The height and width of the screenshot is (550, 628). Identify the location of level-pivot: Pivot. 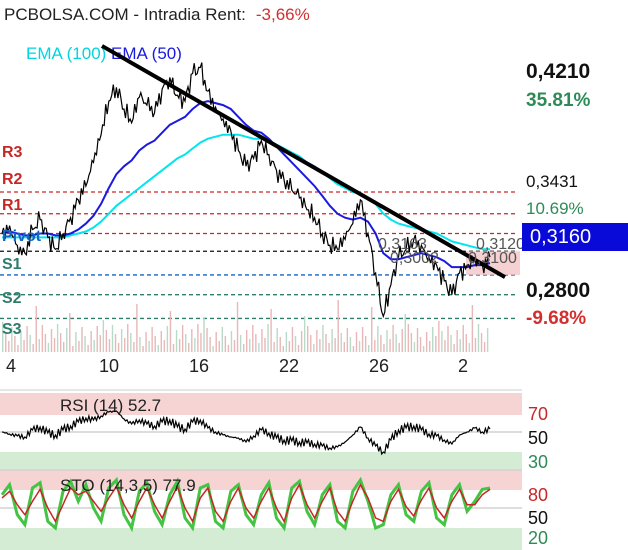
(22, 236).